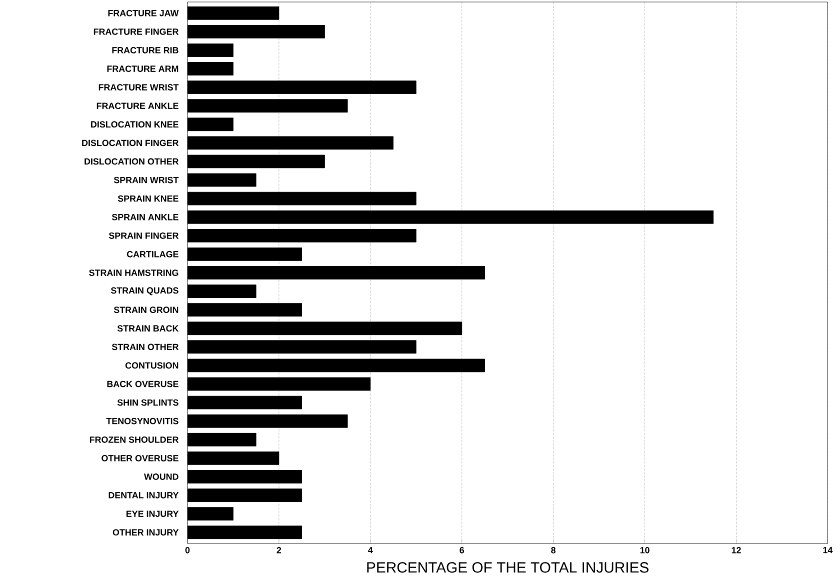 Image resolution: width=836 pixels, height=577 pixels. Describe the element at coordinates (152, 513) in the screenshot. I see `y-tick-label: EYE INJURY` at that location.